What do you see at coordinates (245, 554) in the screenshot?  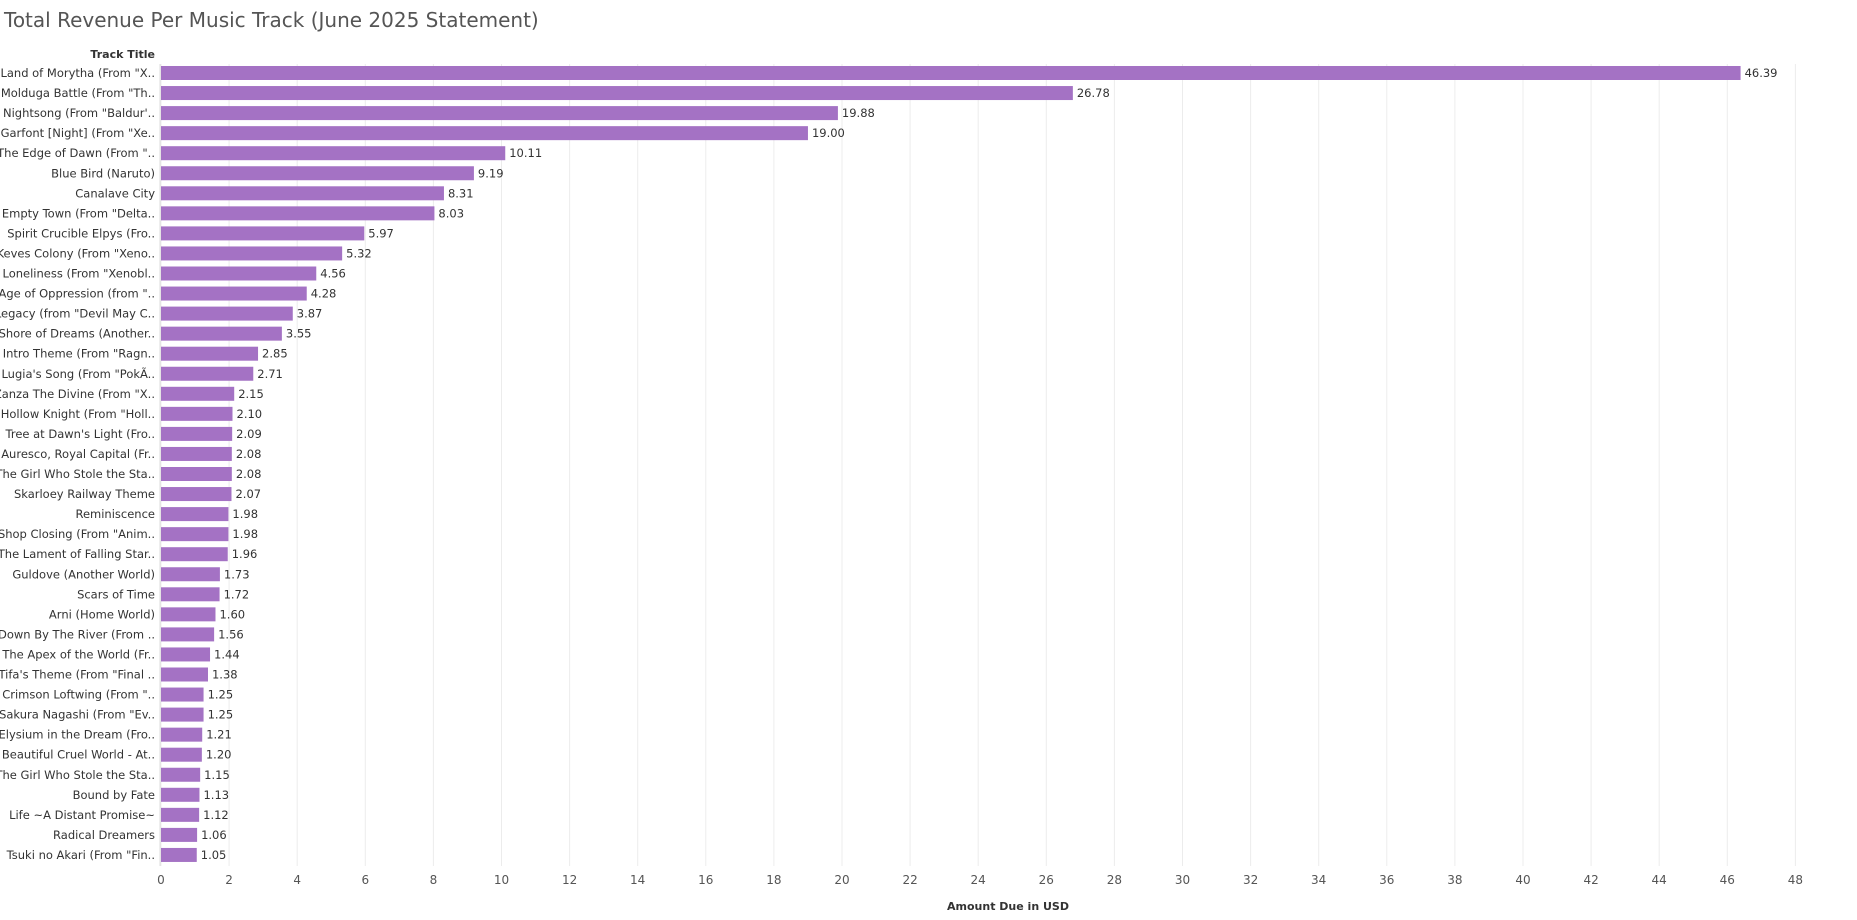 I see `data-label: 1.96` at bounding box center [245, 554].